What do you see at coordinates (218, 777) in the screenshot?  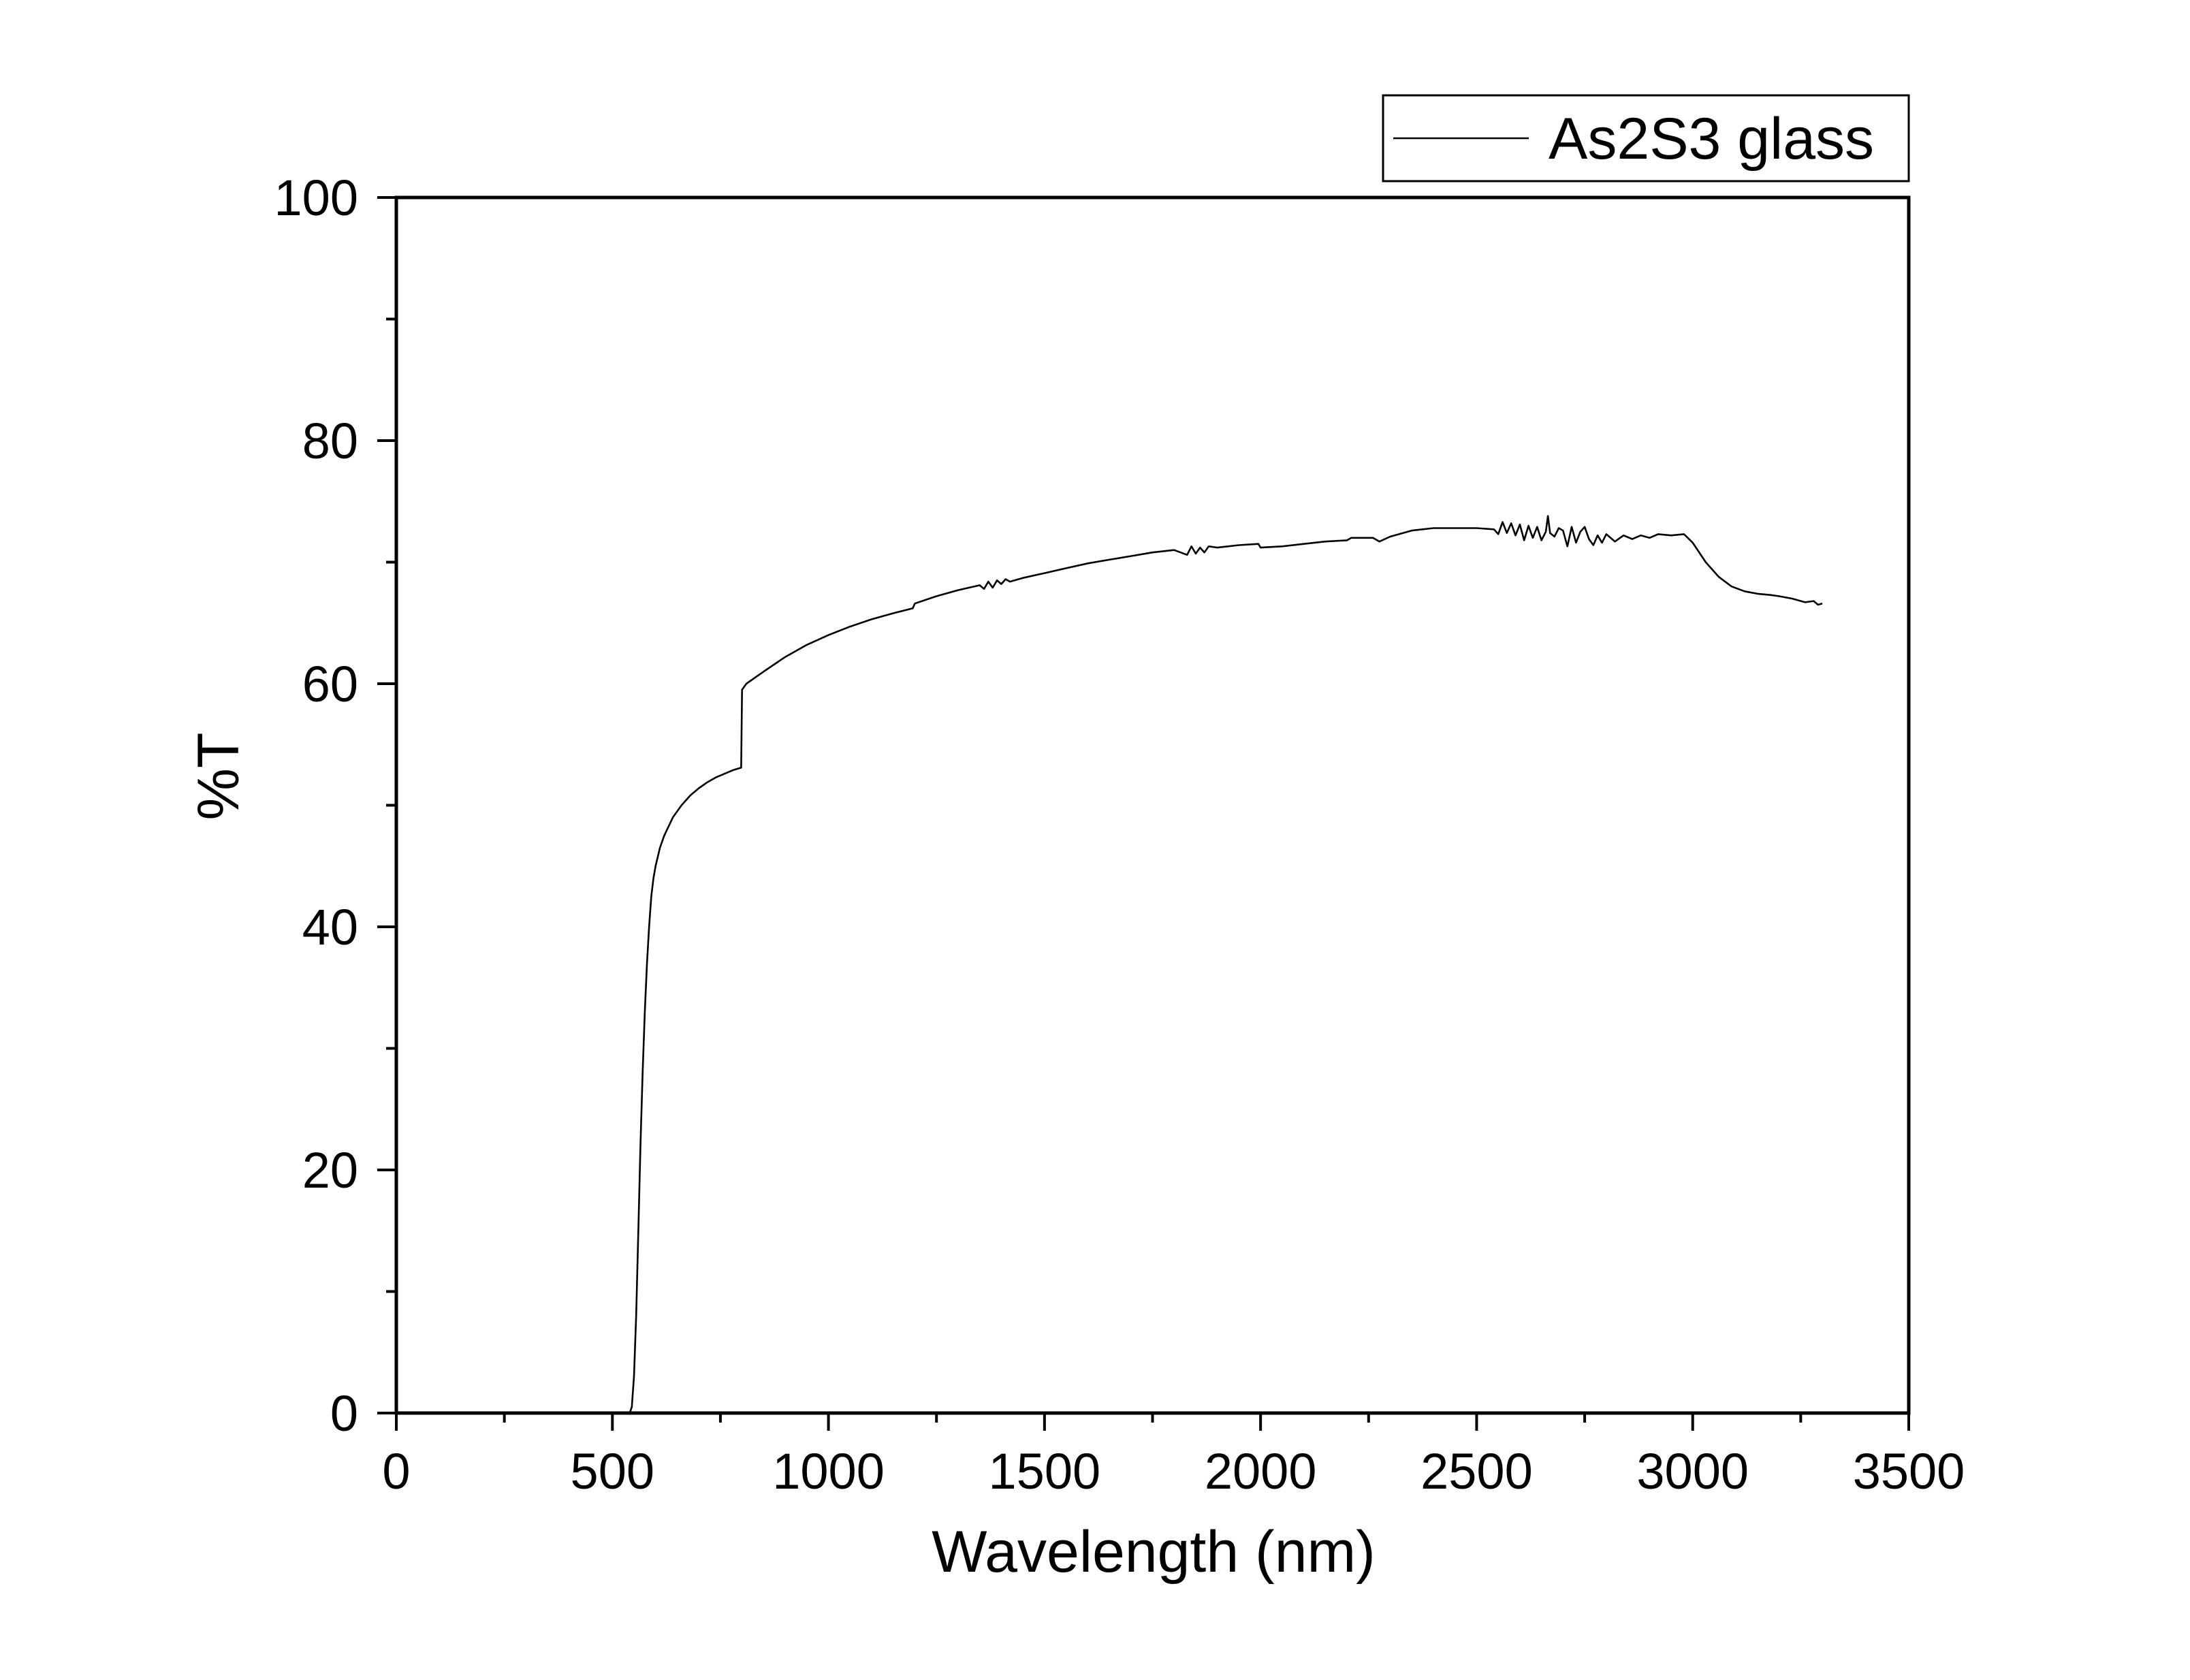 I see `y-axis-label: %T` at bounding box center [218, 777].